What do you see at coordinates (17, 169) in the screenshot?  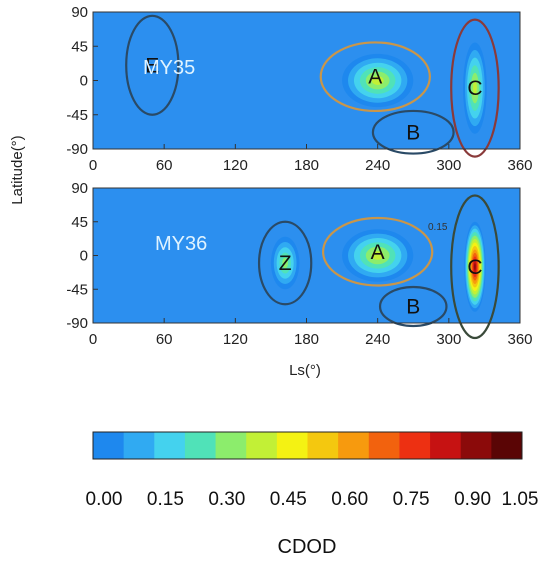 I see `y-axis-label: Latitude(°)` at bounding box center [17, 169].